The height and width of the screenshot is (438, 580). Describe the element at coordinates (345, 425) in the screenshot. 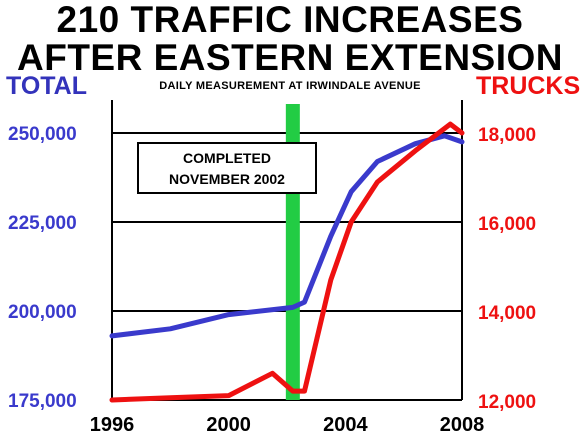

I see `x-tick-label-2: 2004` at that location.